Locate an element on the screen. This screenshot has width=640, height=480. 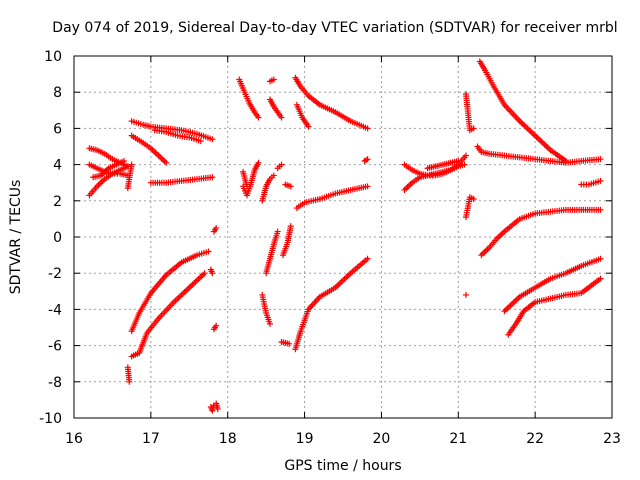
series-arc-17.0-c is located at coordinates (177, 136).